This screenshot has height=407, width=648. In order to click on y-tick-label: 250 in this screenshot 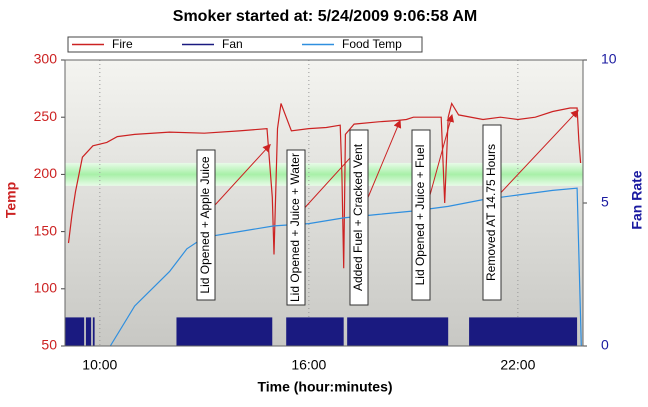, I will do `click(46, 116)`.